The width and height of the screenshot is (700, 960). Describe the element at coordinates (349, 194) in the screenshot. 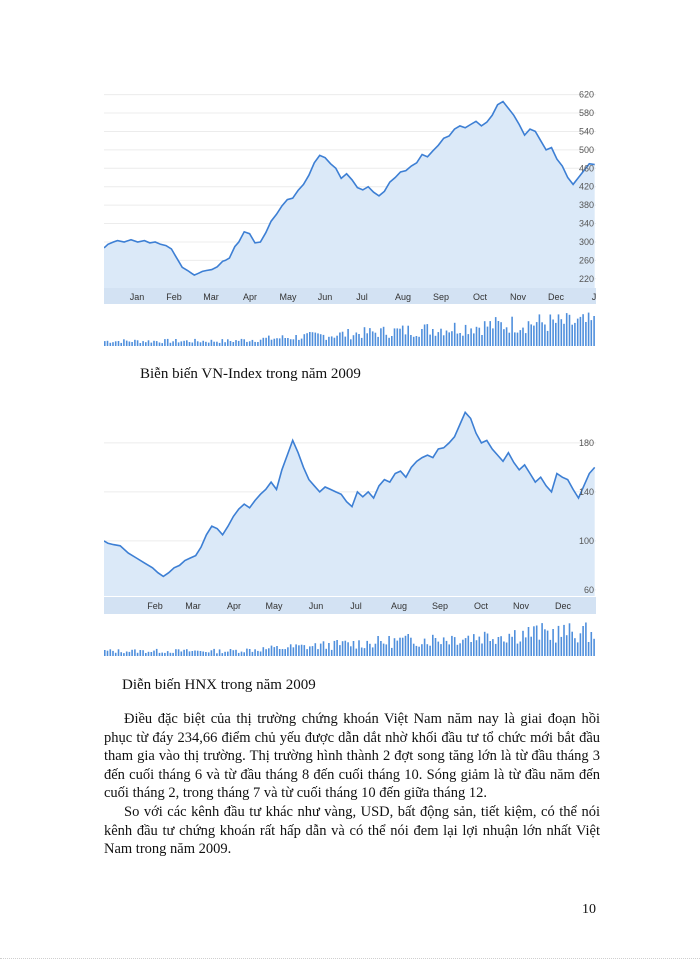

I see `area-fill` at that location.